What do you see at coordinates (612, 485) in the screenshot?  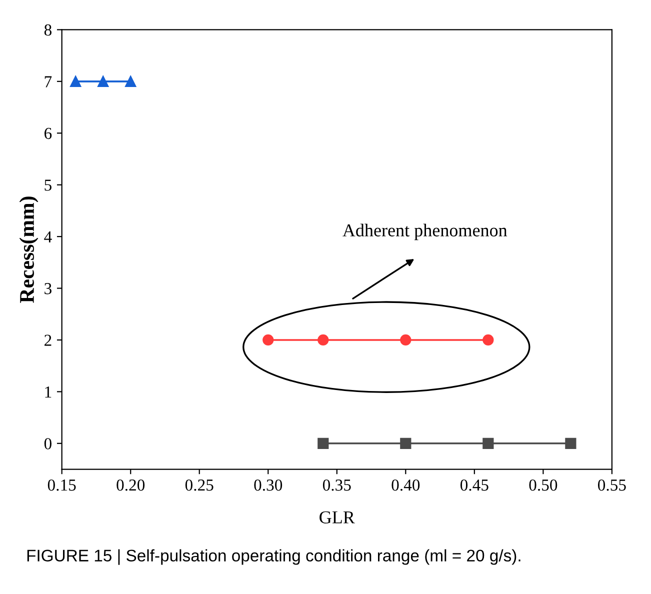 I see `x-tick-label: 0.55` at bounding box center [612, 485].